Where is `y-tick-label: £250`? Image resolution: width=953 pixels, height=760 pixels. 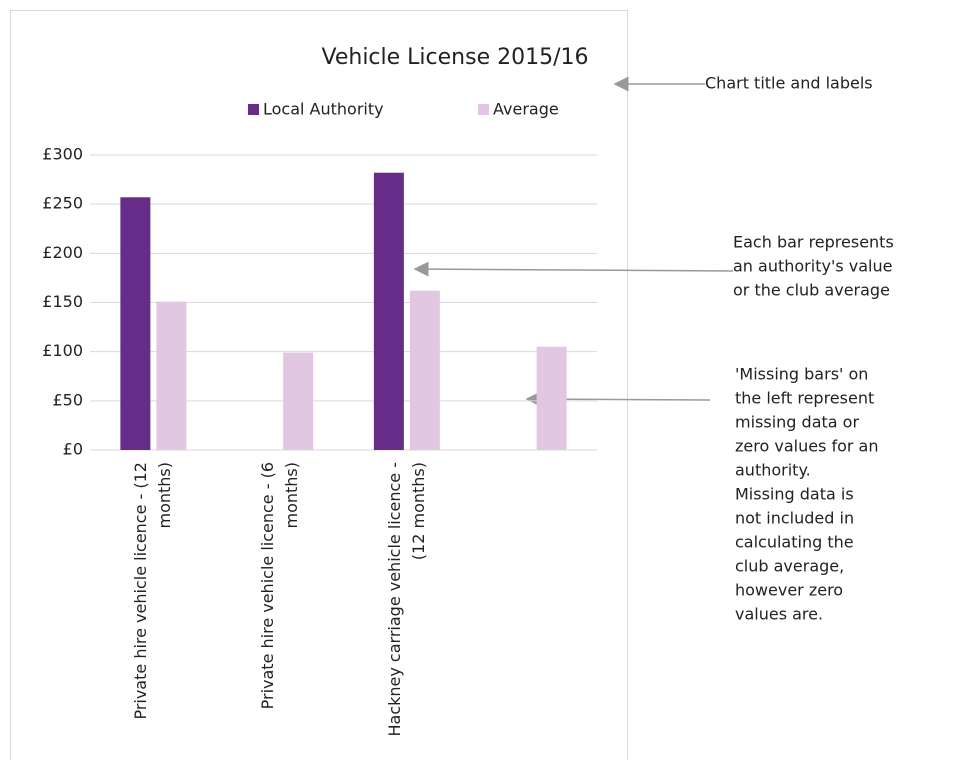
y-tick-label: £250 is located at coordinates (62, 203).